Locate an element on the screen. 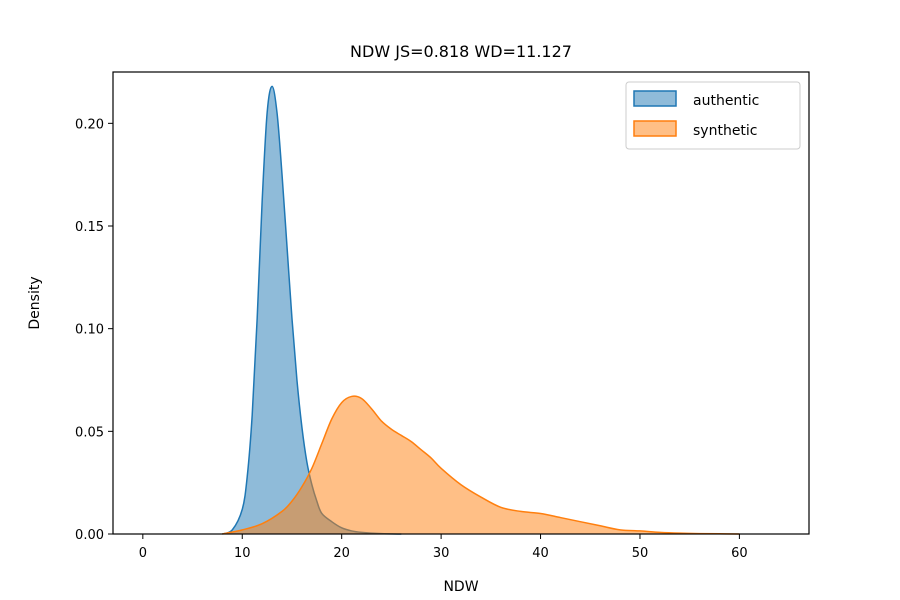 This screenshot has width=900, height=600. y-axis: 0.00 0.05 0.10 0.15 0.20 is located at coordinates (94, 330).